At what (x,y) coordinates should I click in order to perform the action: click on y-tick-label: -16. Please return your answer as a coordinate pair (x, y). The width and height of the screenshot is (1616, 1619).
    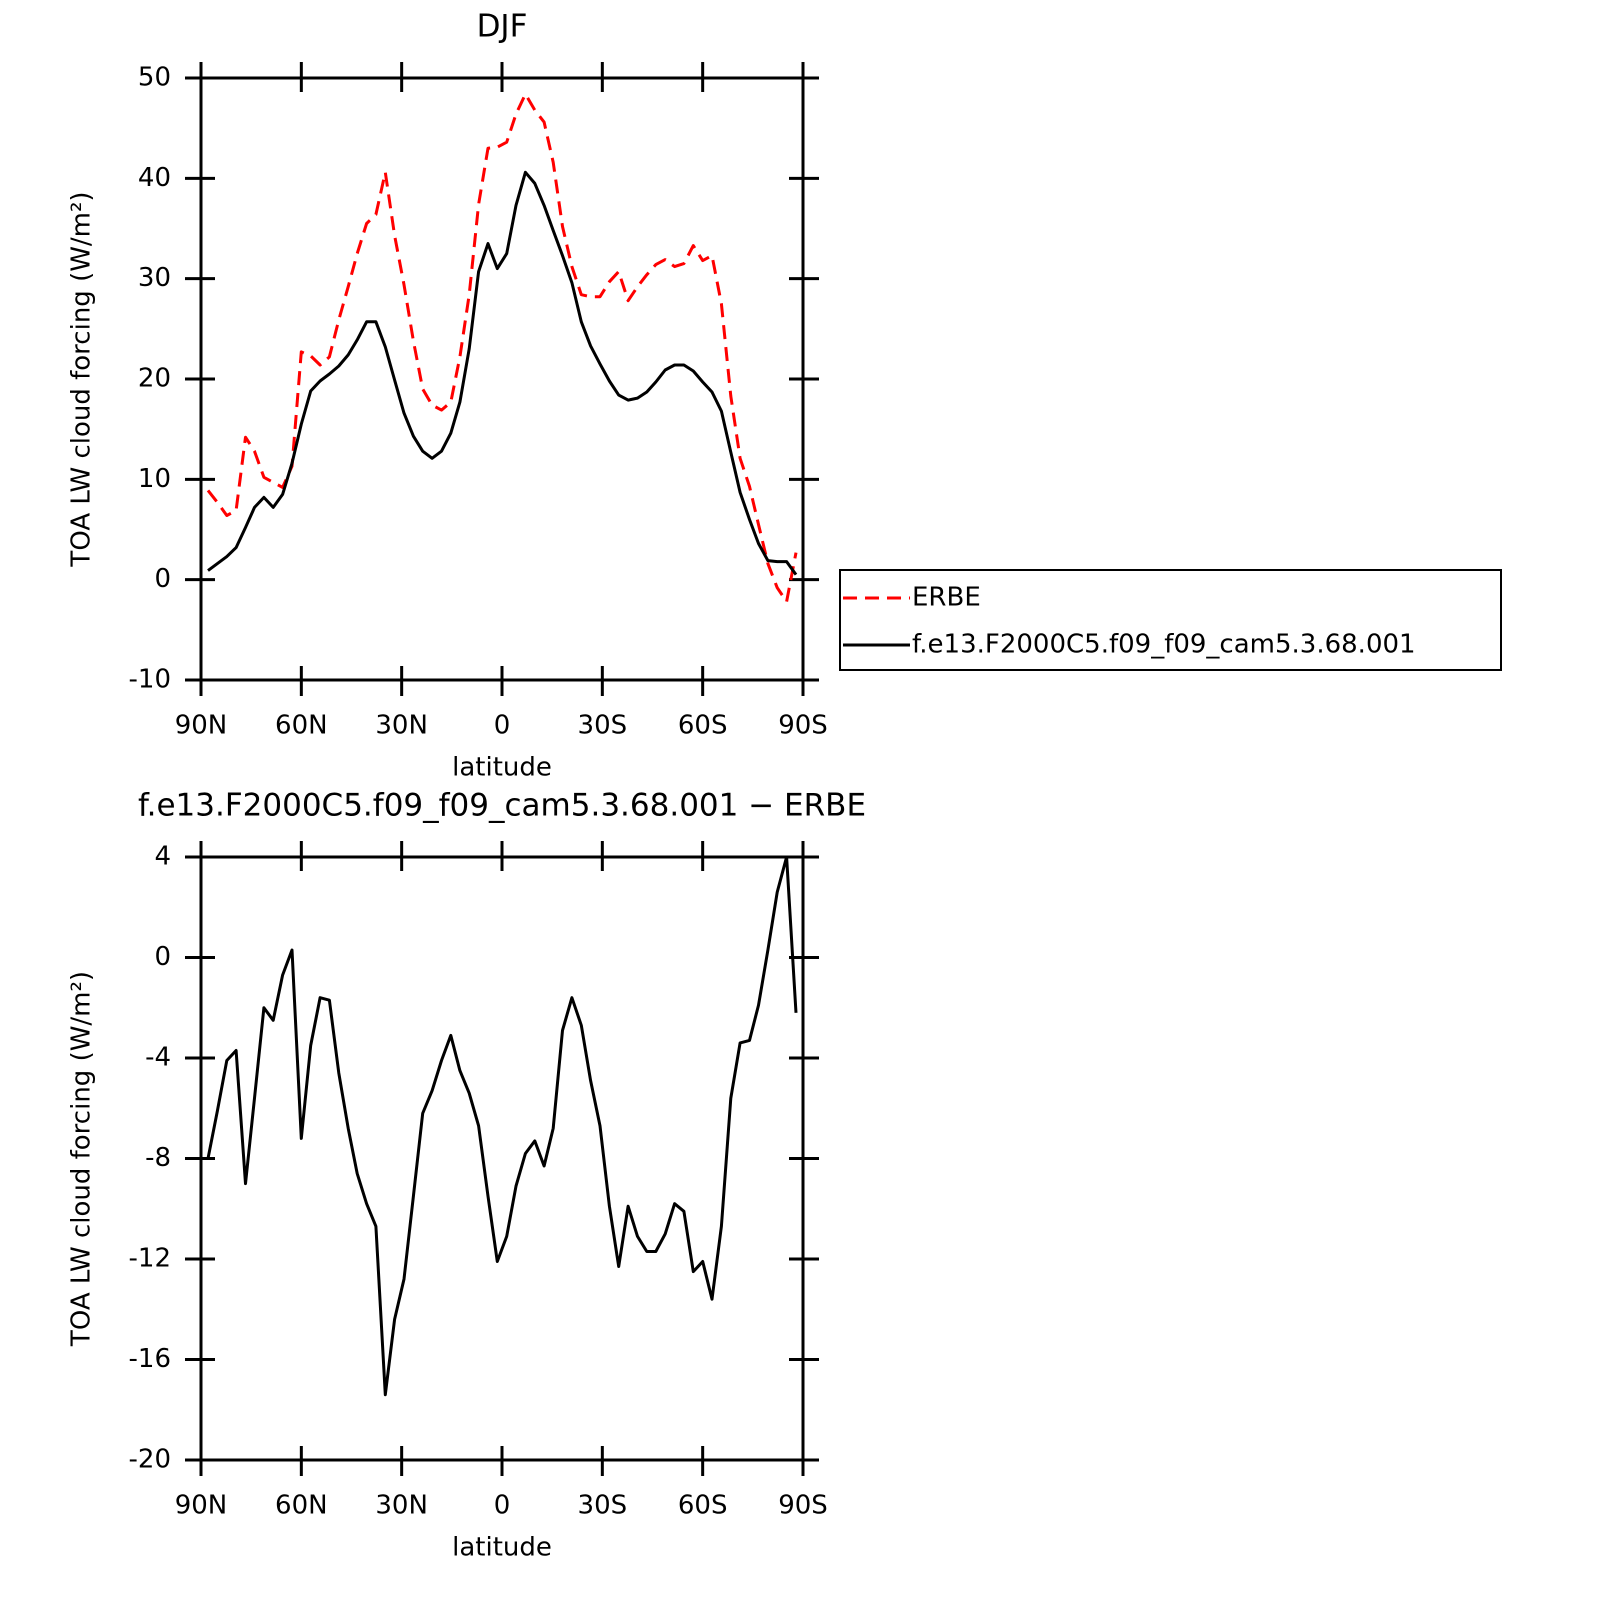
    Looking at the image, I should click on (150, 1359).